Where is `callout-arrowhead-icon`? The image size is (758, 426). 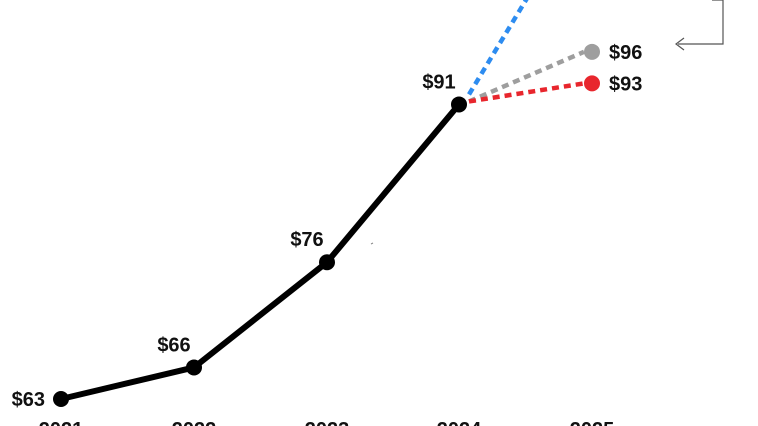 callout-arrowhead-icon is located at coordinates (680, 44).